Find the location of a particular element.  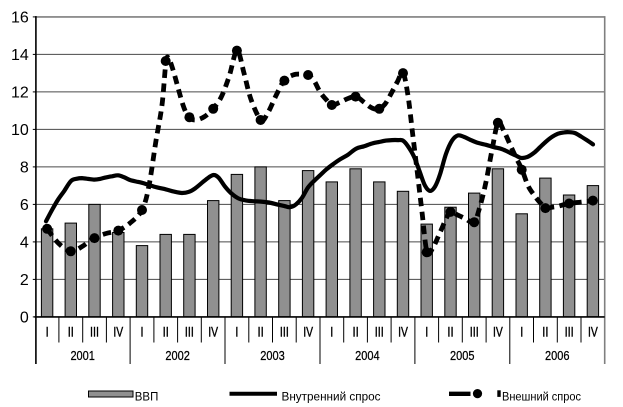

svg-text: 2005 is located at coordinates (462, 355).